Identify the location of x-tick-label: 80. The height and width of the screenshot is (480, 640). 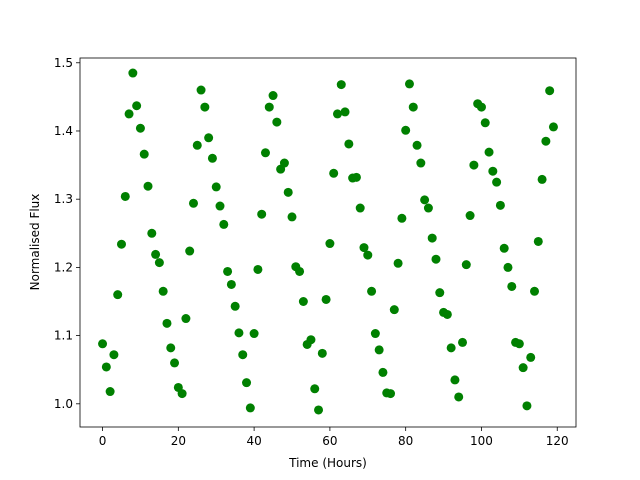
(405, 441).